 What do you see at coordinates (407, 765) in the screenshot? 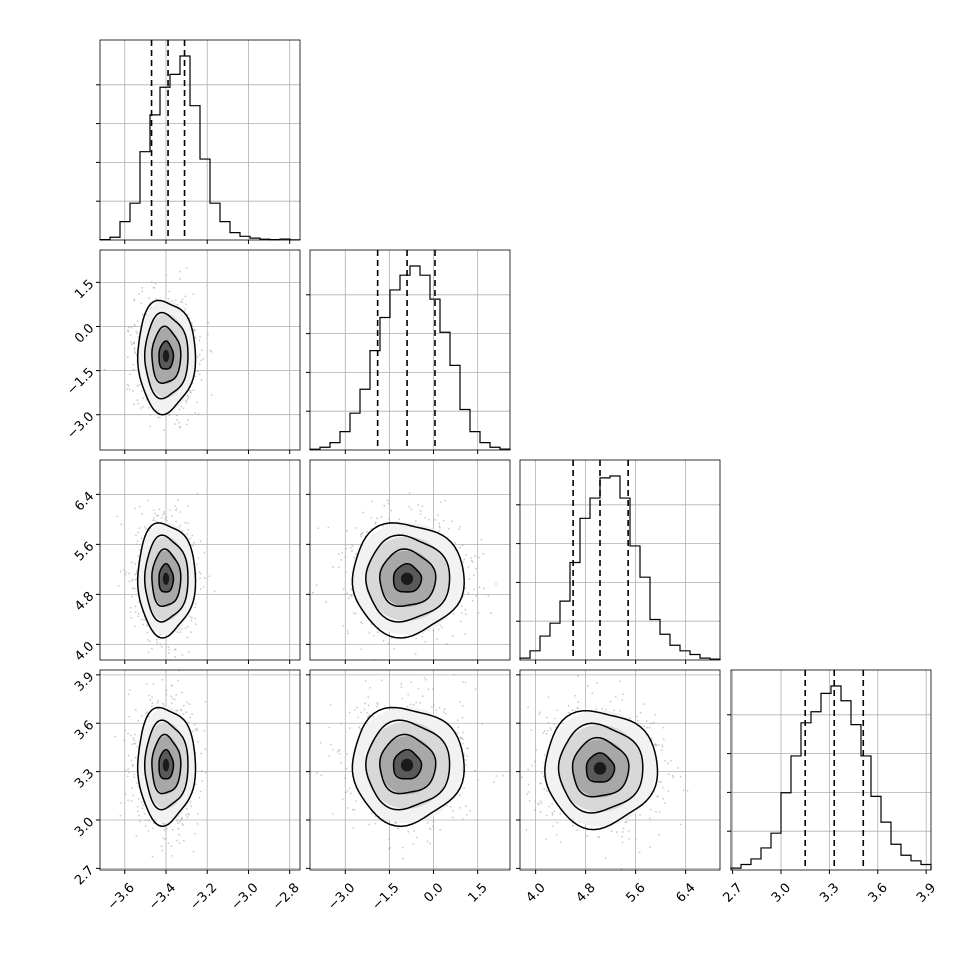
I see `density-fill` at bounding box center [407, 765].